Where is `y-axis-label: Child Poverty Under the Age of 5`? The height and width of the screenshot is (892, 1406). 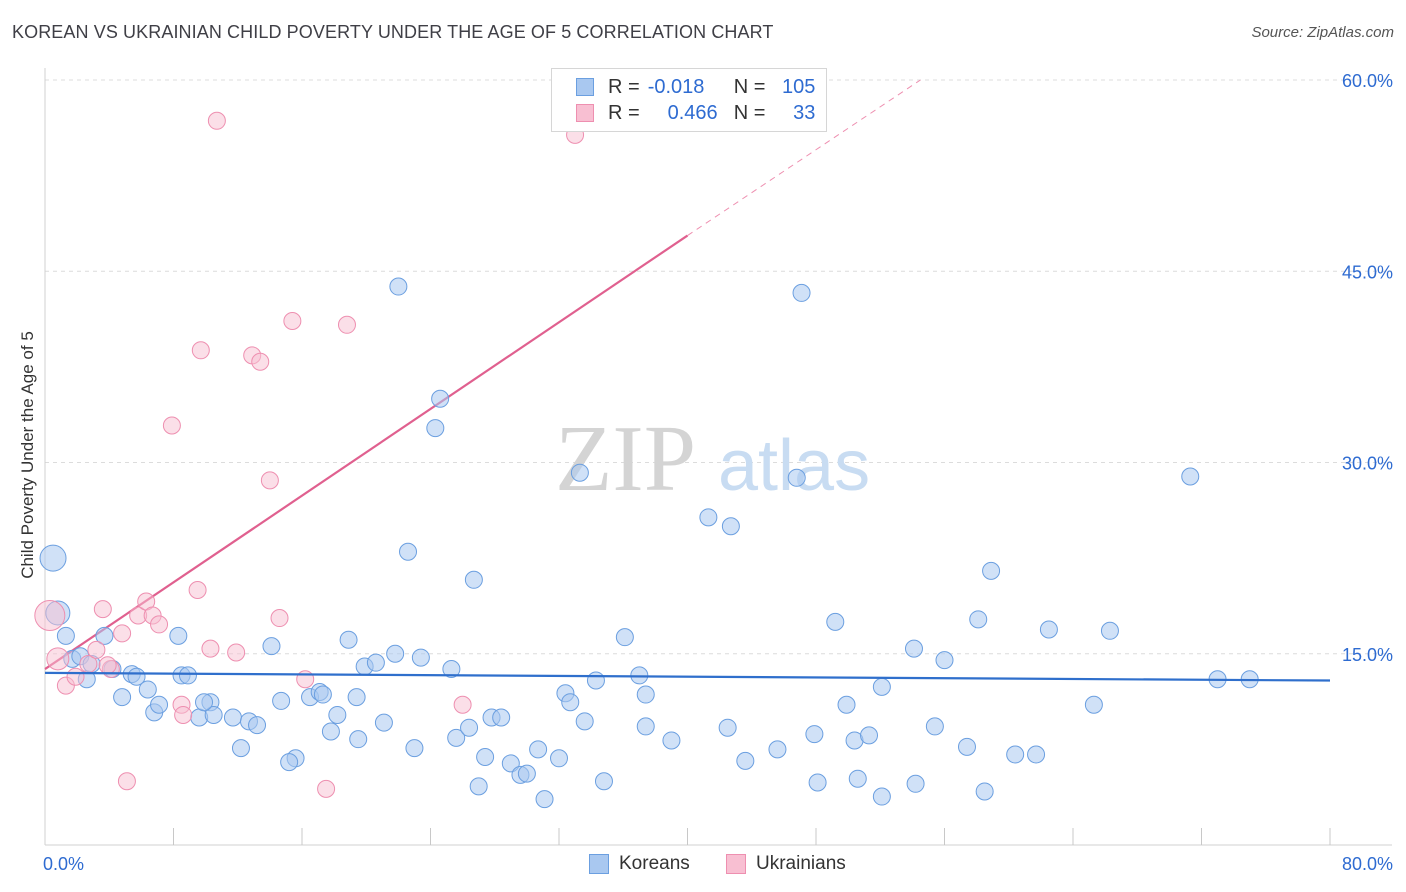
y-axis-label: Child Poverty Under the Age of 5 is located at coordinates (27, 455).